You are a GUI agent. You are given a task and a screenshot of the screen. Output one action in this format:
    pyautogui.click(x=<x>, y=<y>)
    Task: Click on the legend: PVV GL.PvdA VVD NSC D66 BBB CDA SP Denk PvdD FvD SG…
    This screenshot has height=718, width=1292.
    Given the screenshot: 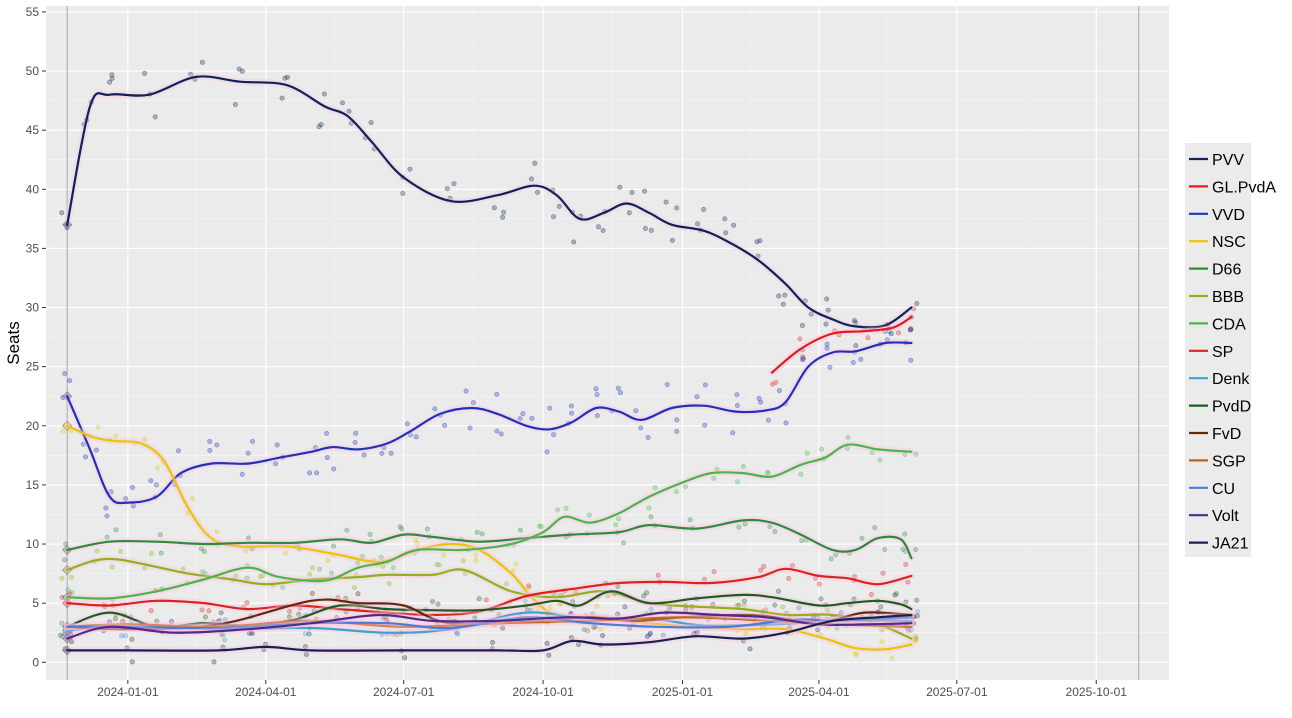 What is the action you would take?
    pyautogui.click(x=1230, y=350)
    